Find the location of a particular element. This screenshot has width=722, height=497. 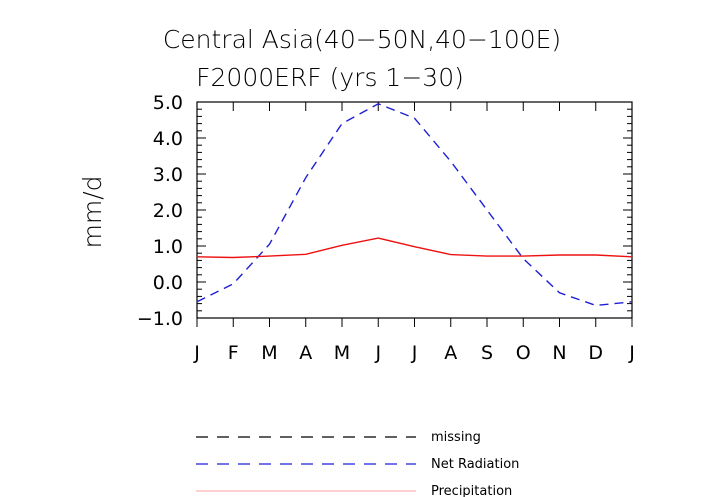

legend-label-net-radiation: Net Radiation is located at coordinates (475, 464).